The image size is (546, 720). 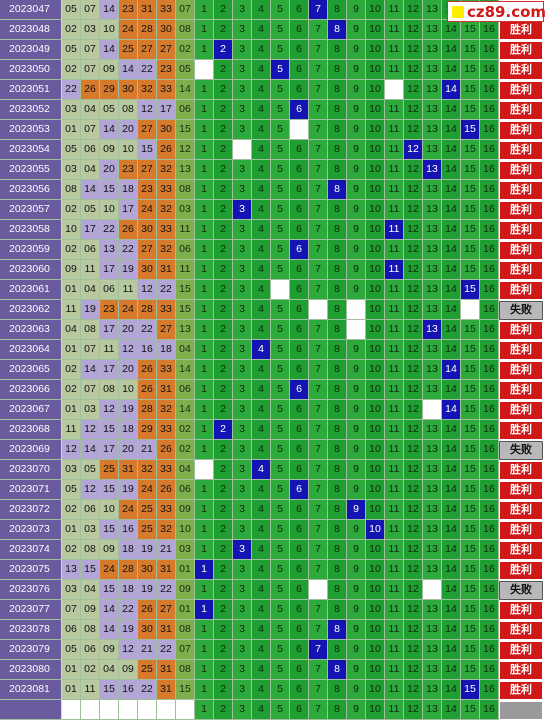 I want to click on period-cell: 2023063, so click(x=31, y=330).